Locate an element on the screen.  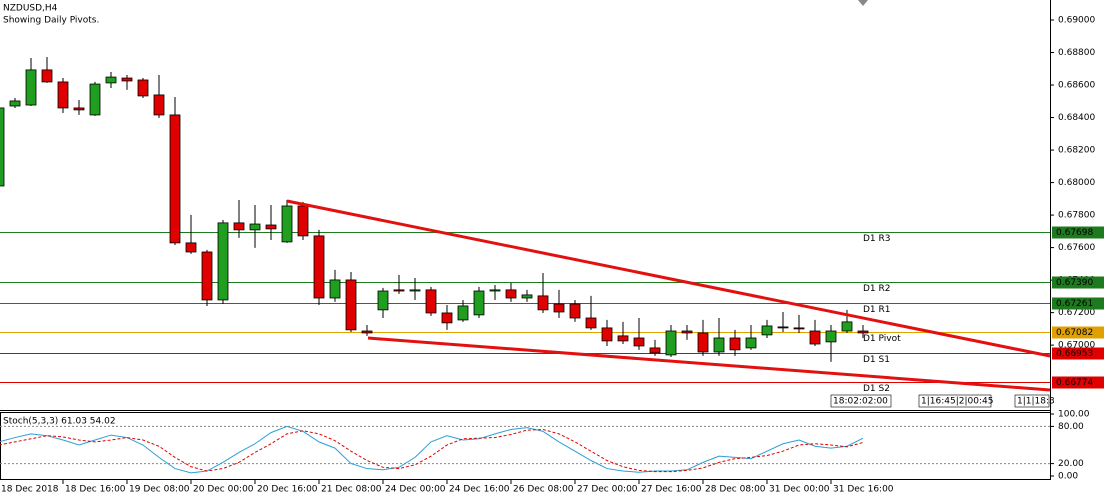
y-tick-label: 0.68200 is located at coordinates (1076, 151).